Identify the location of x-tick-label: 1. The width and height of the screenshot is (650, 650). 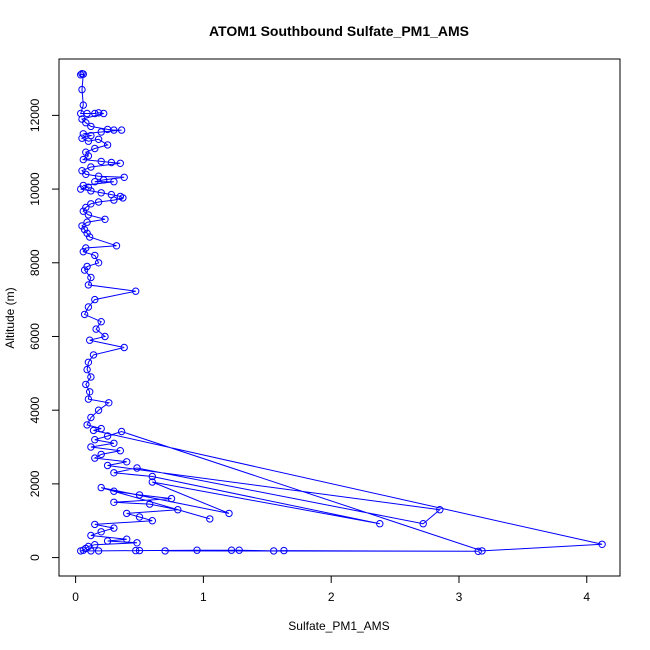
(203, 597).